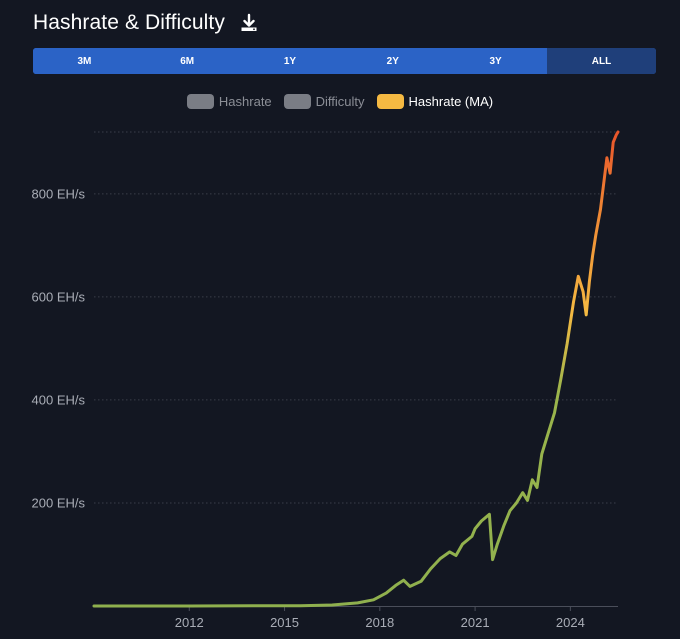 This screenshot has width=680, height=639. Describe the element at coordinates (379, 622) in the screenshot. I see `x-tick-label: 2018` at that location.